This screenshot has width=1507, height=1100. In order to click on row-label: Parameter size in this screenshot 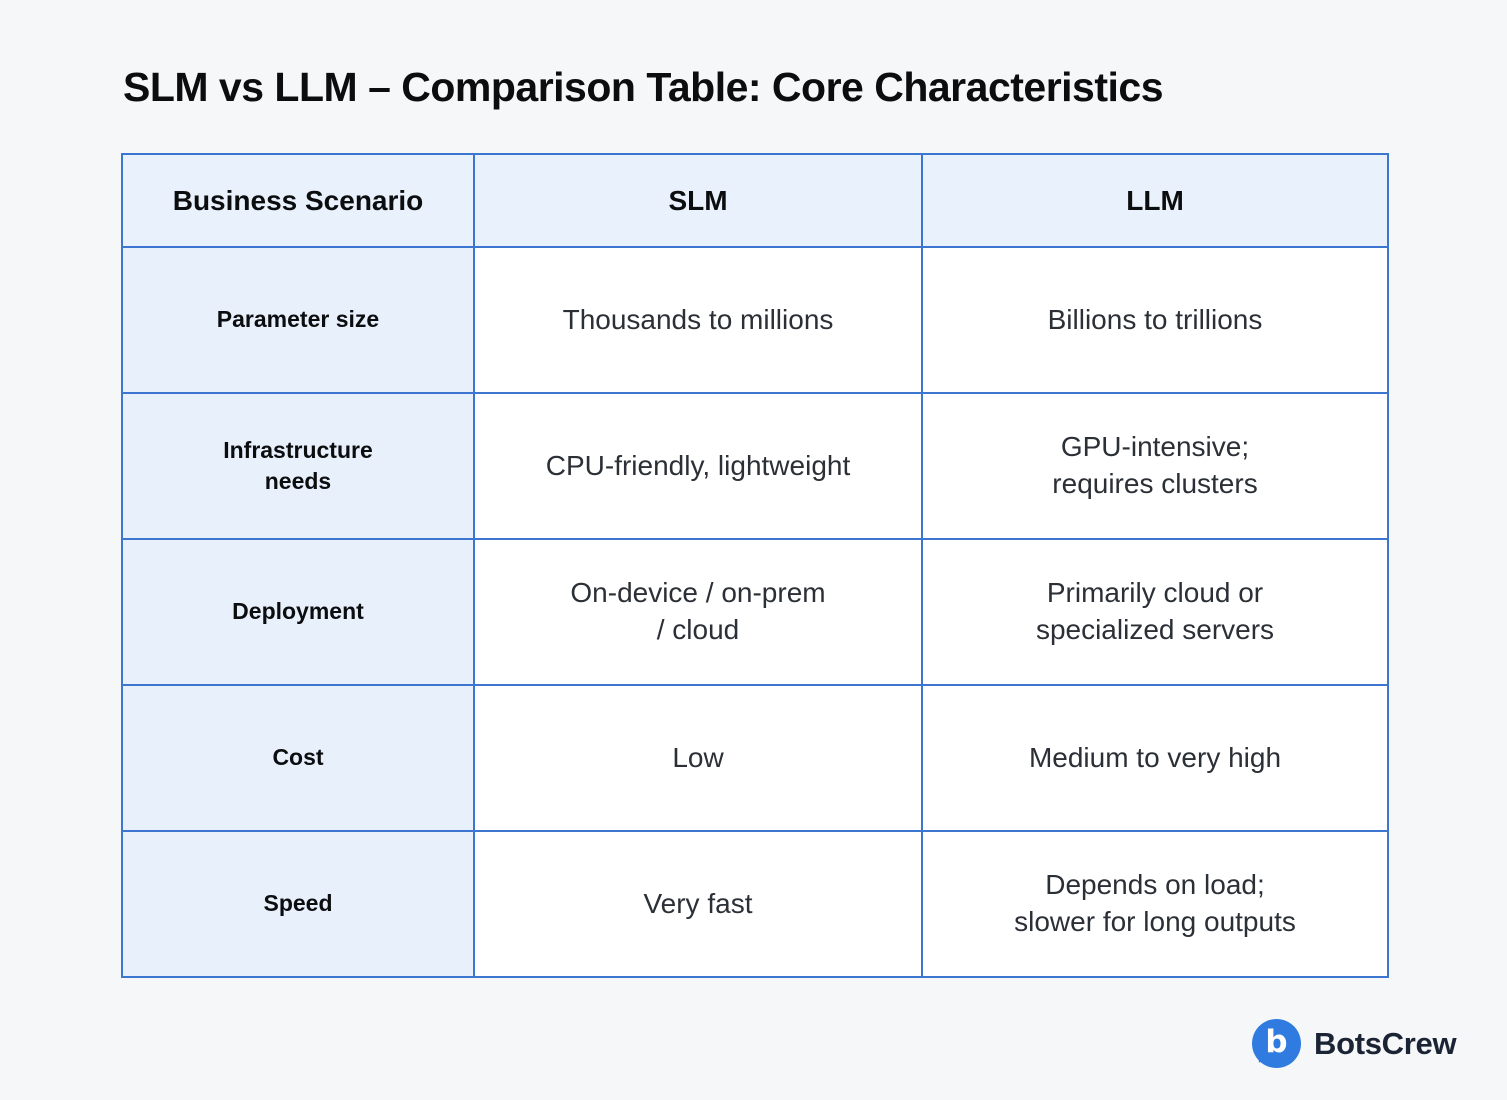, I will do `click(298, 320)`.